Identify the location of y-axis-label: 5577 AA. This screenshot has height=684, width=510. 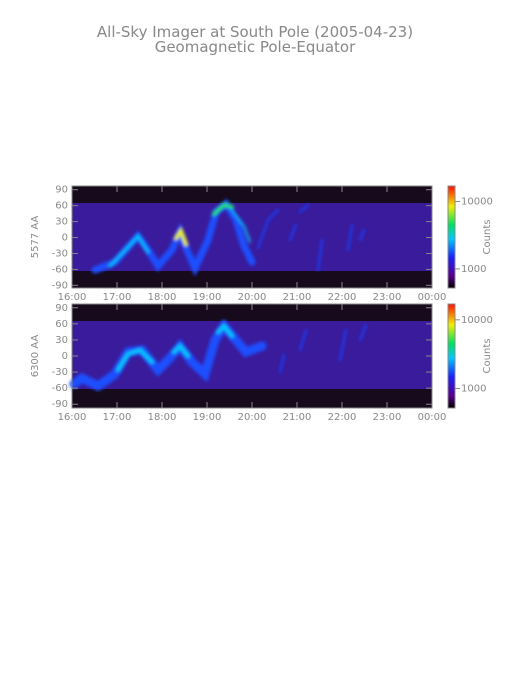
(35, 237).